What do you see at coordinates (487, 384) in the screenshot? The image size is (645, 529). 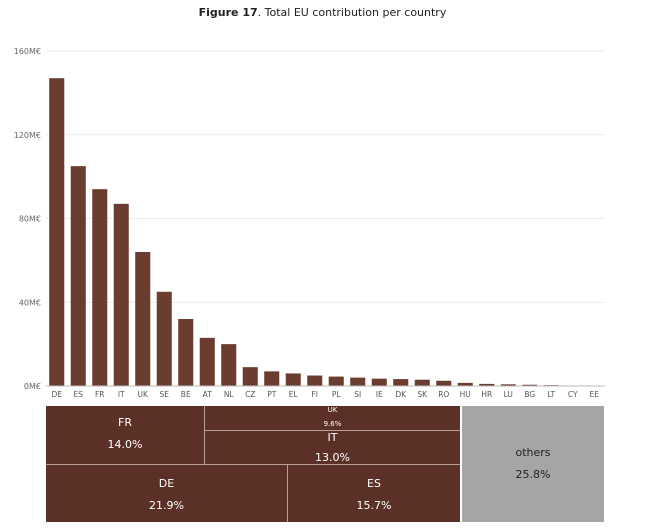 I see `bar-hr` at bounding box center [487, 384].